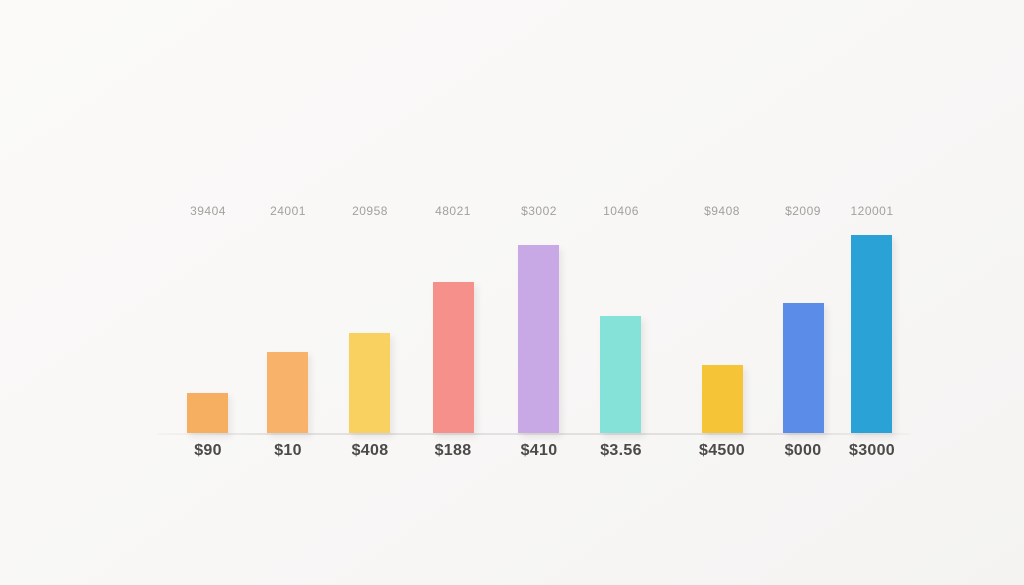 The height and width of the screenshot is (585, 1024). I want to click on bar-top-value-label: $9408, so click(722, 211).